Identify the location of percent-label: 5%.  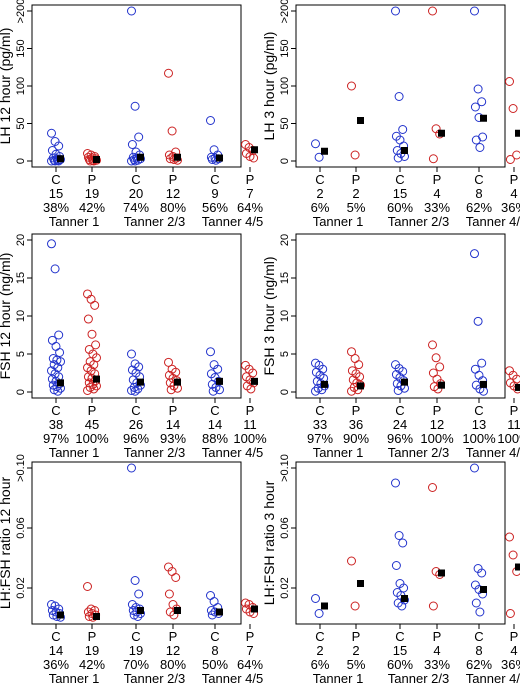
(356, 207).